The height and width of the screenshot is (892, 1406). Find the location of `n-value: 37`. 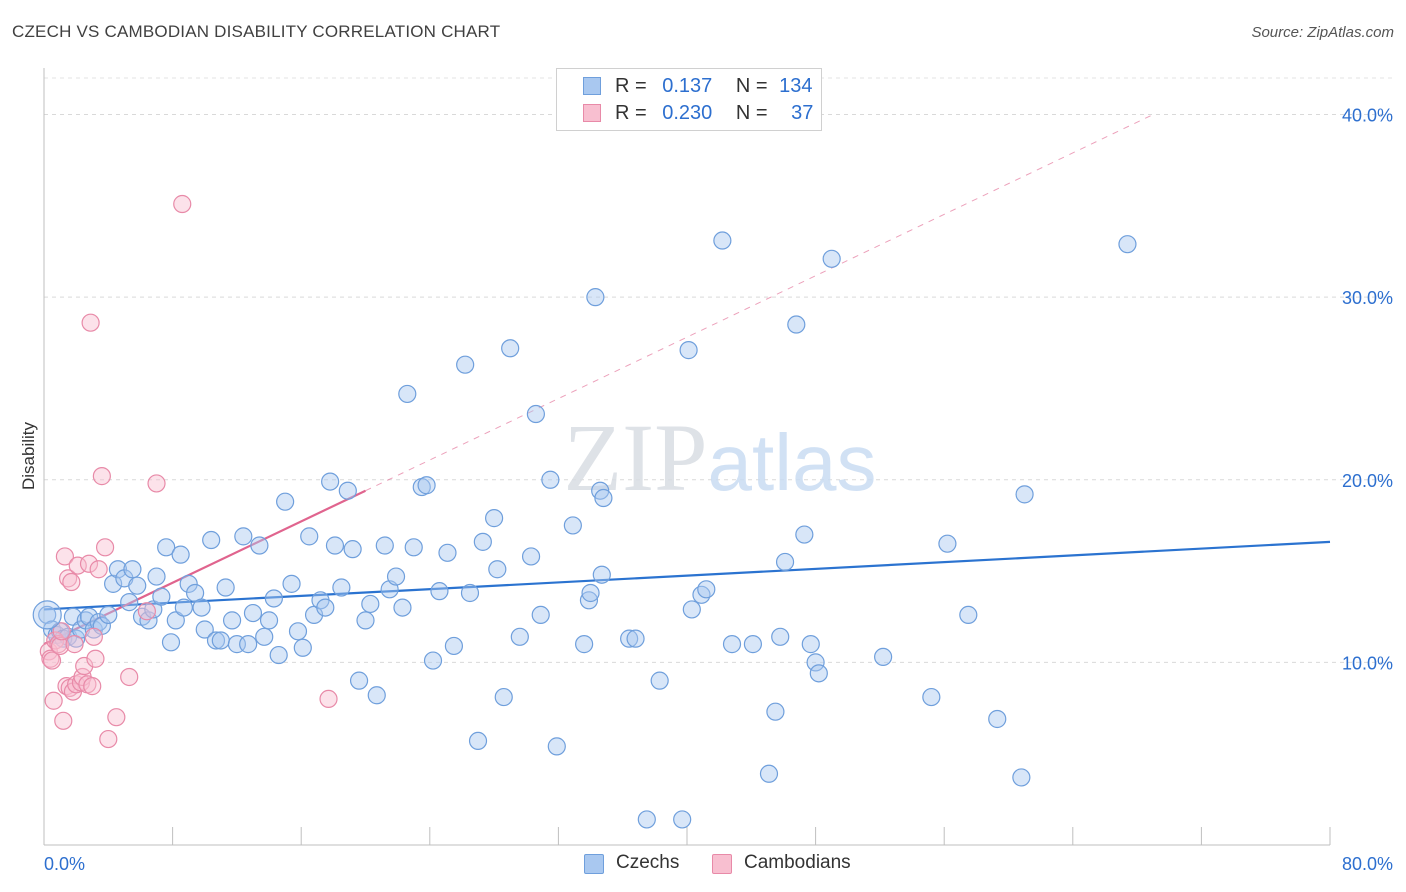

n-value: 37 is located at coordinates (802, 113).